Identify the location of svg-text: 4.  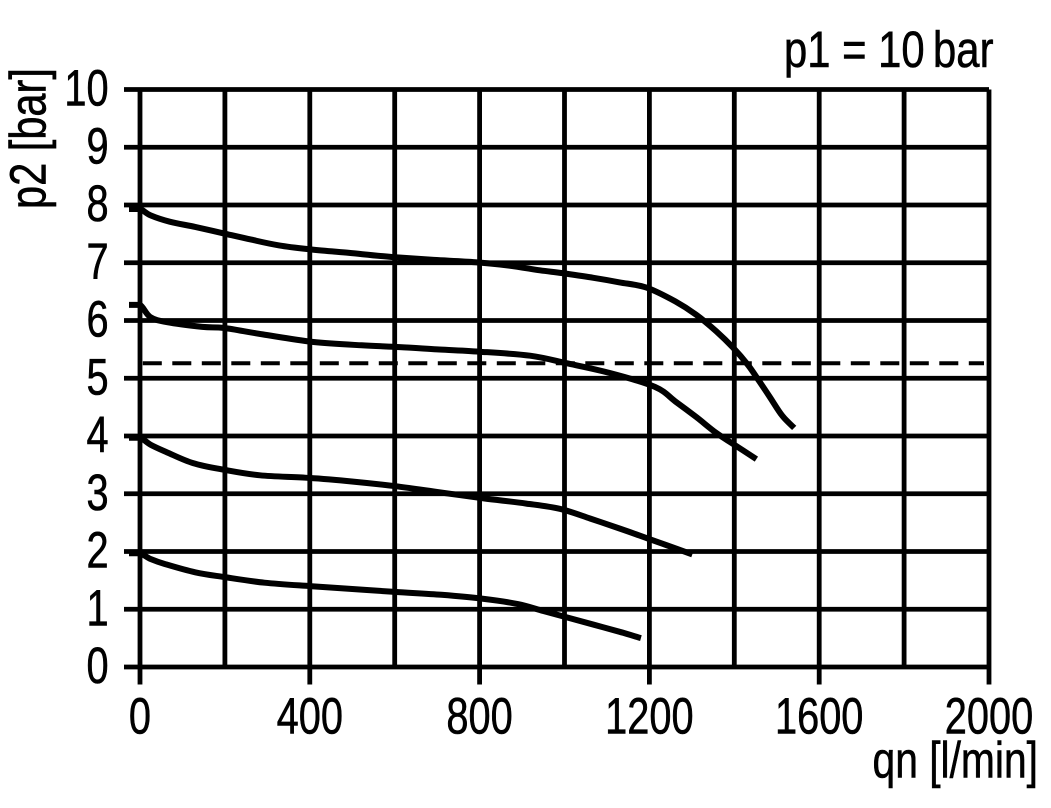
(97, 434).